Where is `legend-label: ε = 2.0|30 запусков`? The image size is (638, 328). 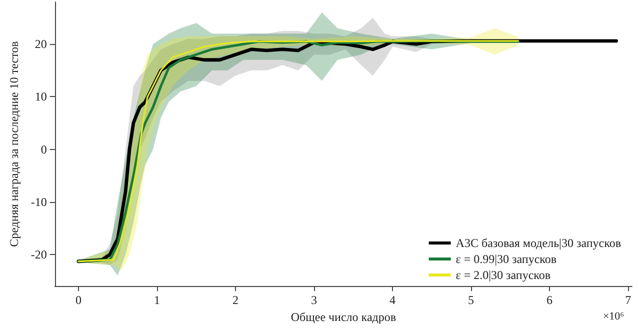
legend-label: ε = 2.0|30 запусков is located at coordinates (503, 275).